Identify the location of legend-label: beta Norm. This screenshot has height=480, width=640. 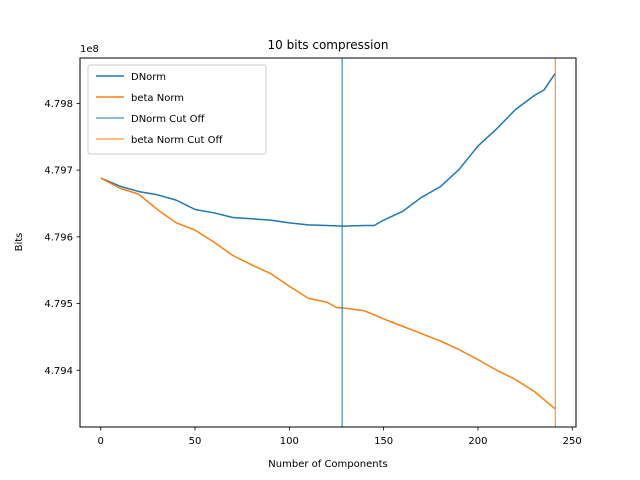
(157, 98).